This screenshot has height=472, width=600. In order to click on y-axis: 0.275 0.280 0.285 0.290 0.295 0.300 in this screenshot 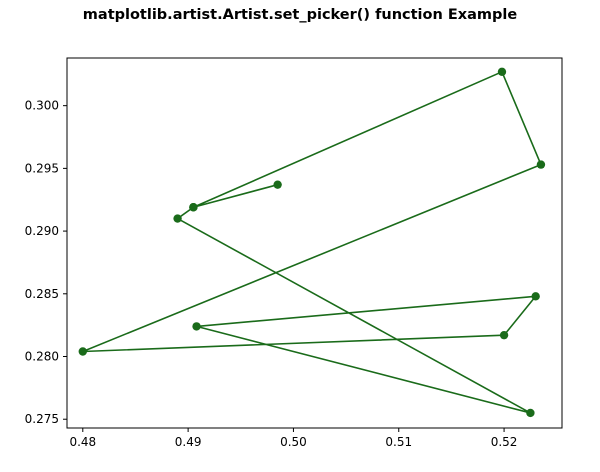, I will do `click(46, 262)`.